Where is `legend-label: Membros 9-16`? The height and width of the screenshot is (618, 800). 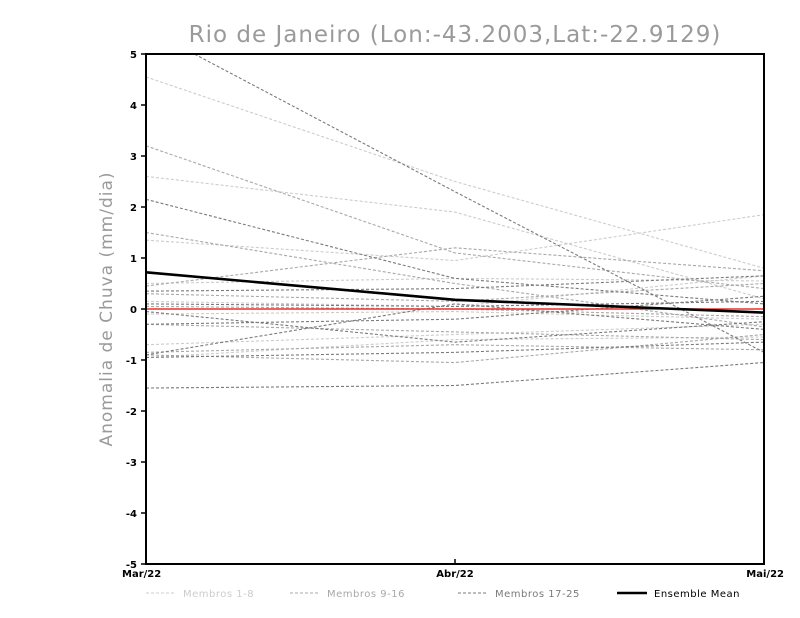 legend-label: Membros 9-16 is located at coordinates (366, 594).